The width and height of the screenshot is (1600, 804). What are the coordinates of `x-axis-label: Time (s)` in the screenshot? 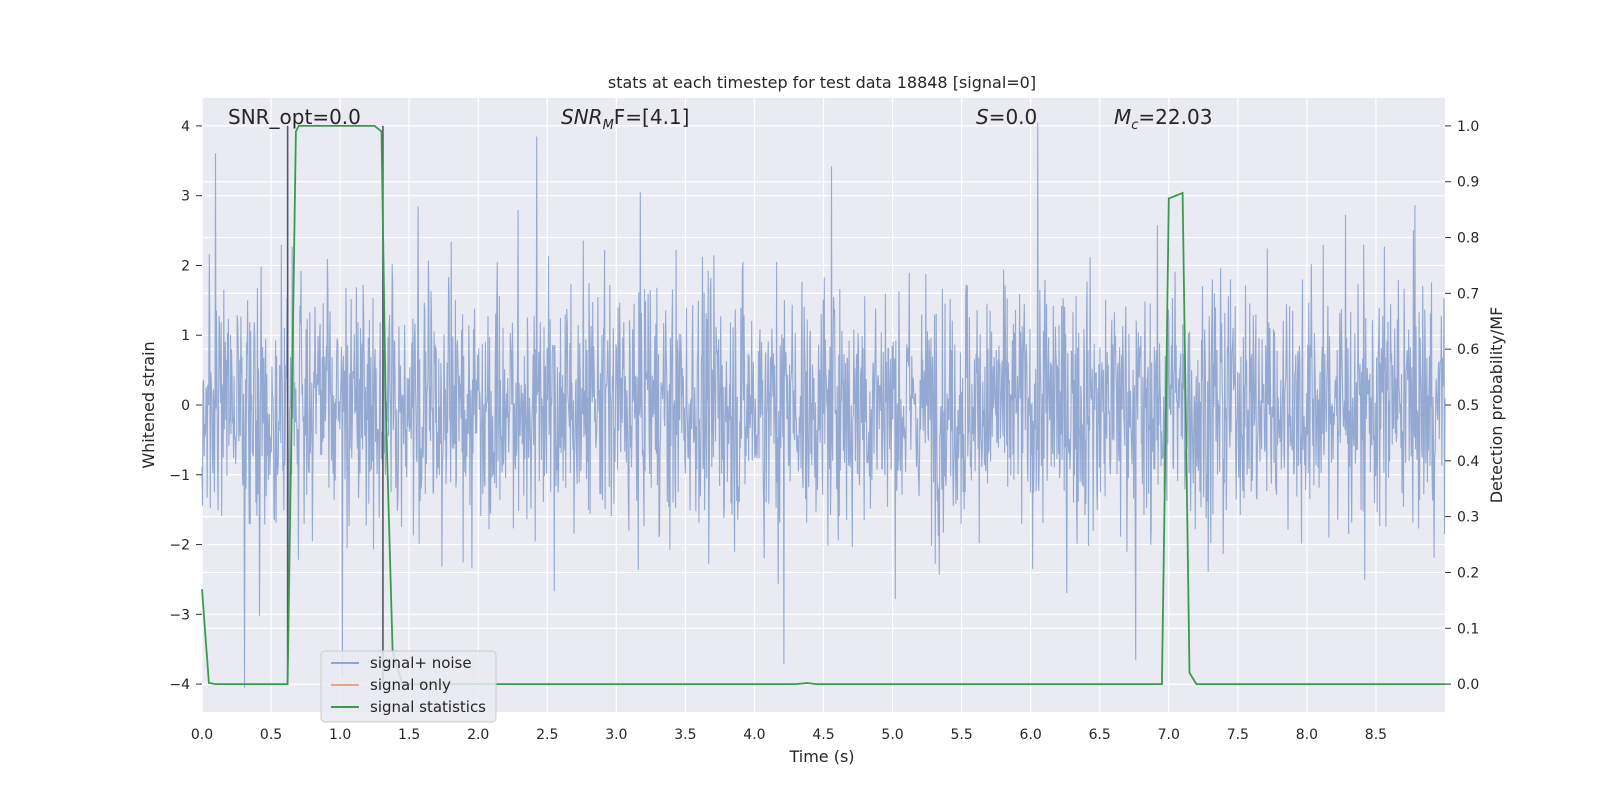 It's located at (821, 756).